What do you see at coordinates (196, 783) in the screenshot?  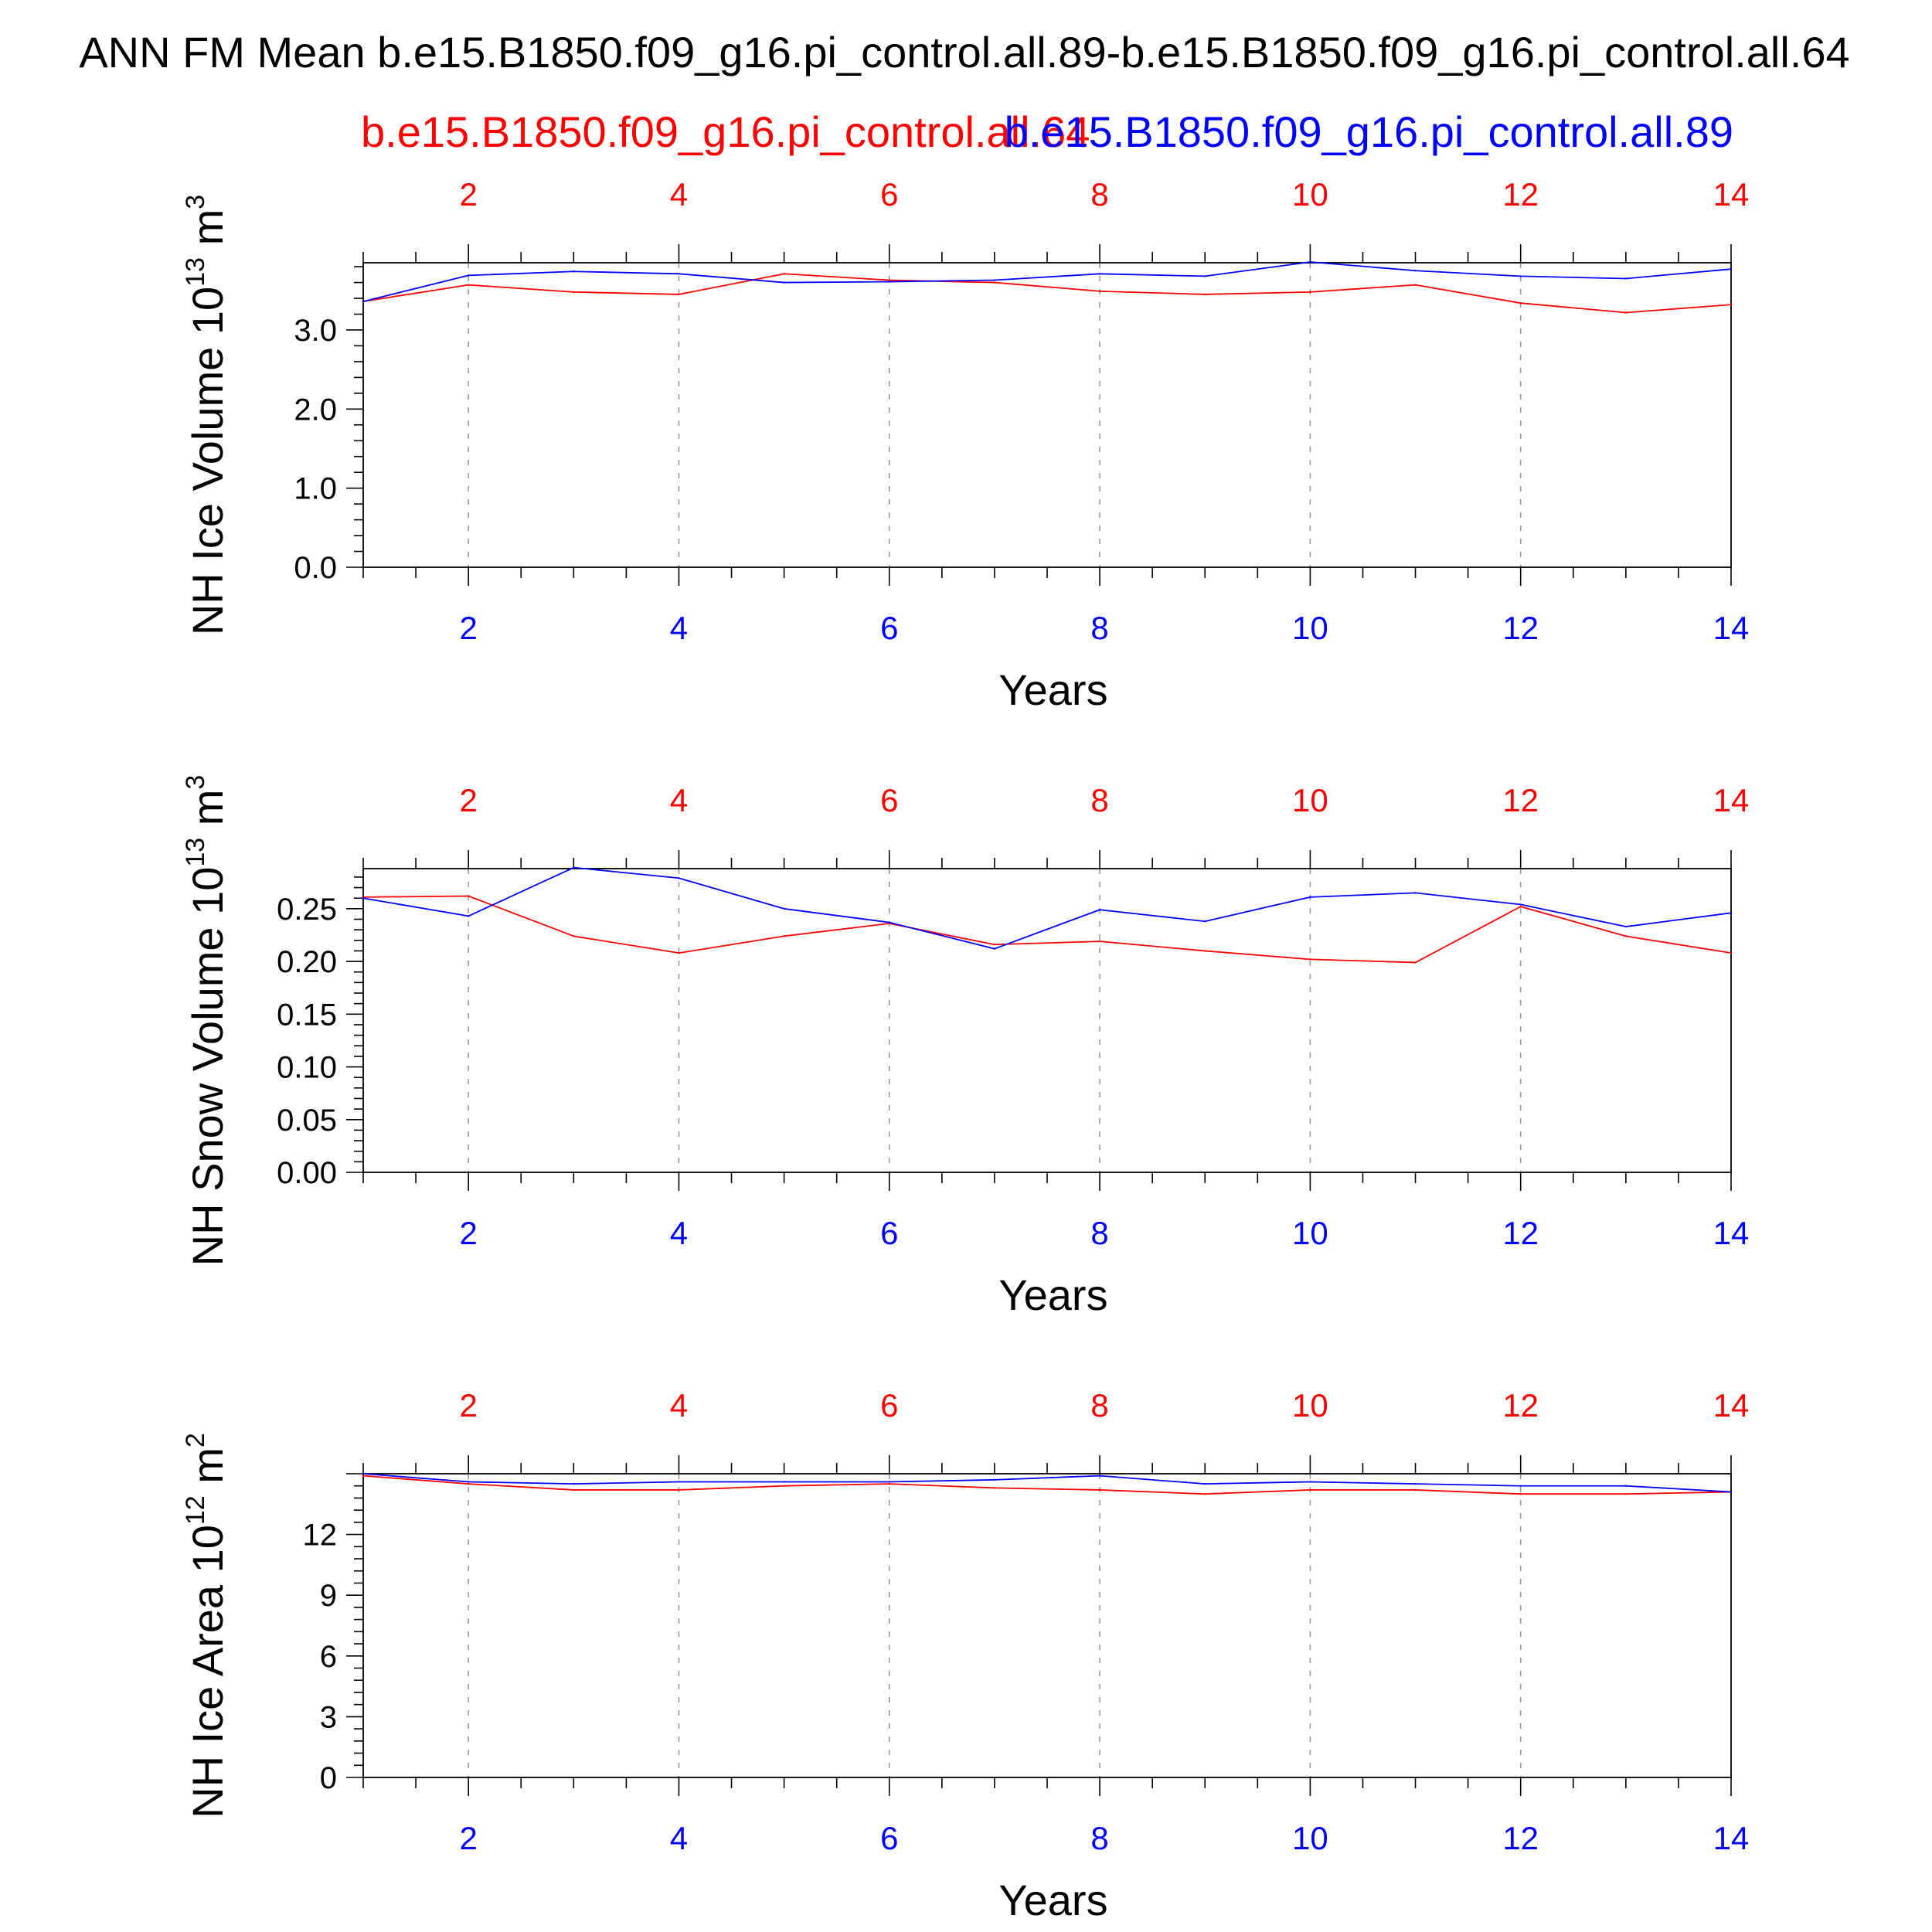 I see `y-axis-title-part: 3` at bounding box center [196, 783].